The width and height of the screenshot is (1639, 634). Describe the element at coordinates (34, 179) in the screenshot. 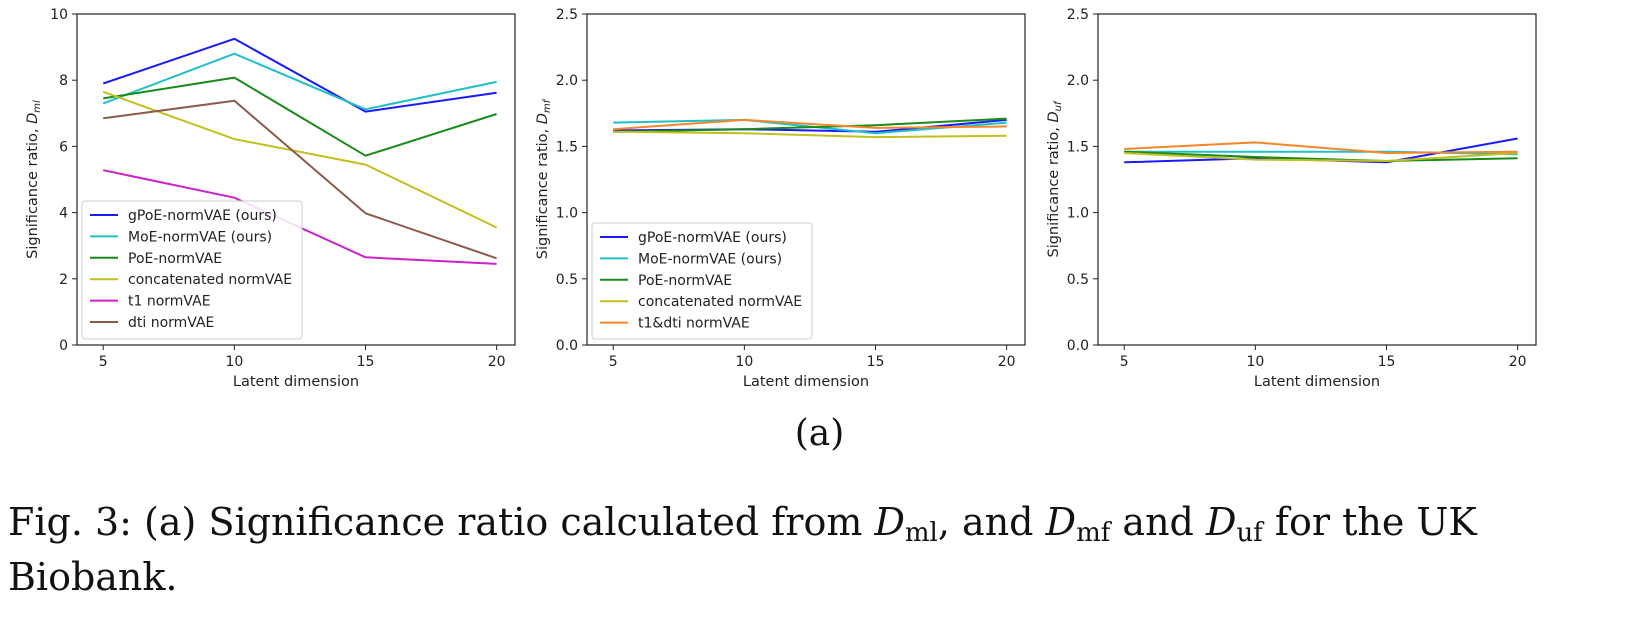

I see `y-axis-label: Significance ratio, Dml` at that location.